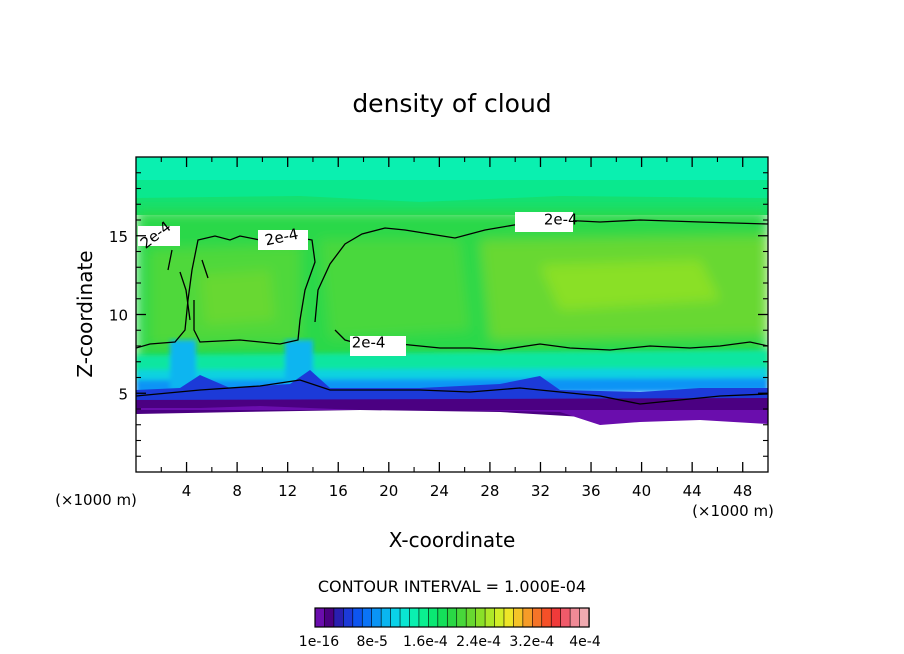 The image size is (904, 654). Describe the element at coordinates (237, 491) in the screenshot. I see `x-tick-label-1: 8` at that location.